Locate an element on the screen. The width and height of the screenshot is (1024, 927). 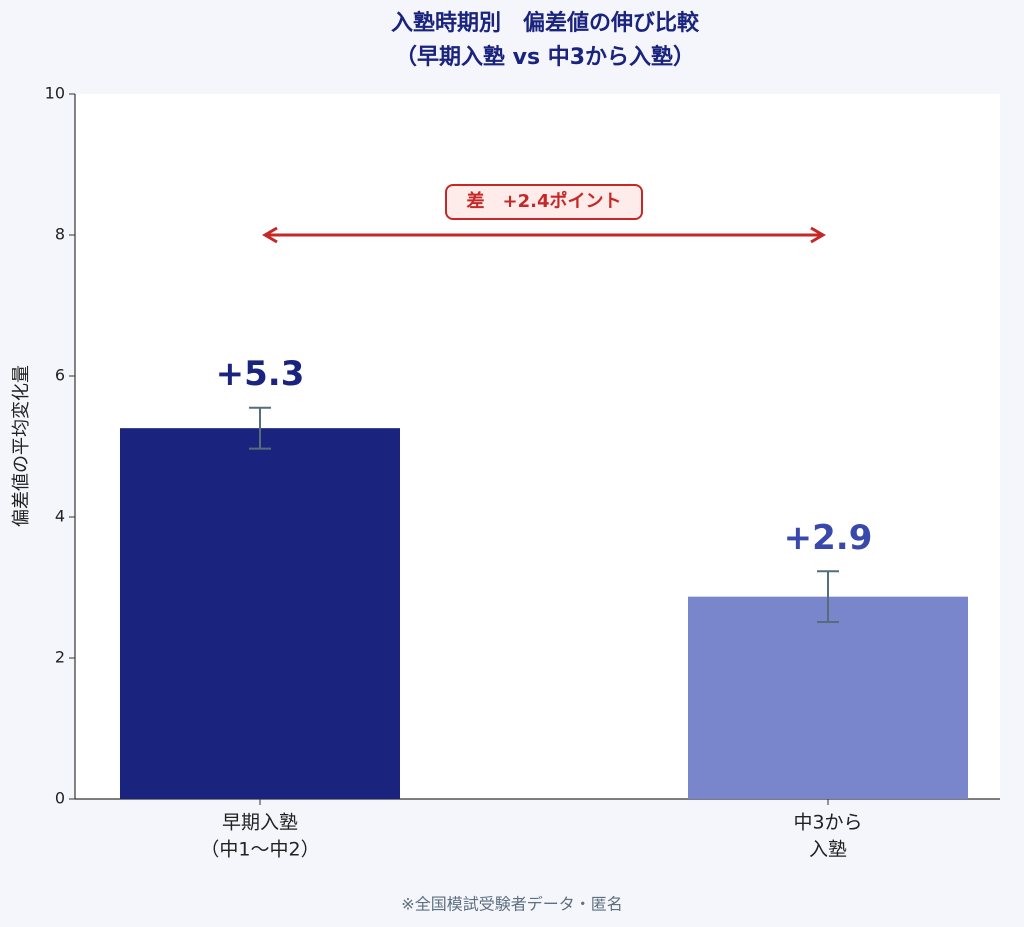
difference-arrow is located at coordinates (544, 235).